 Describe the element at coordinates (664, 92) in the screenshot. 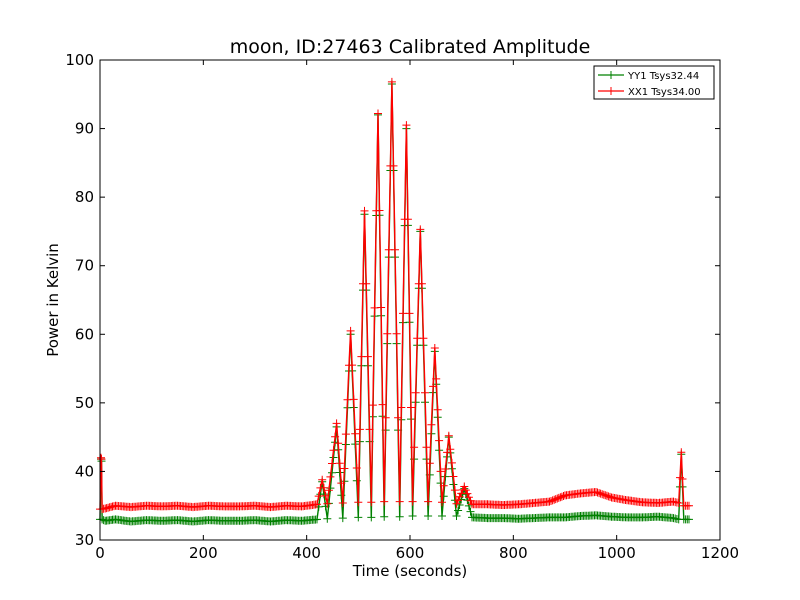

I see `legend-label: XX1 Tsys34.00` at that location.